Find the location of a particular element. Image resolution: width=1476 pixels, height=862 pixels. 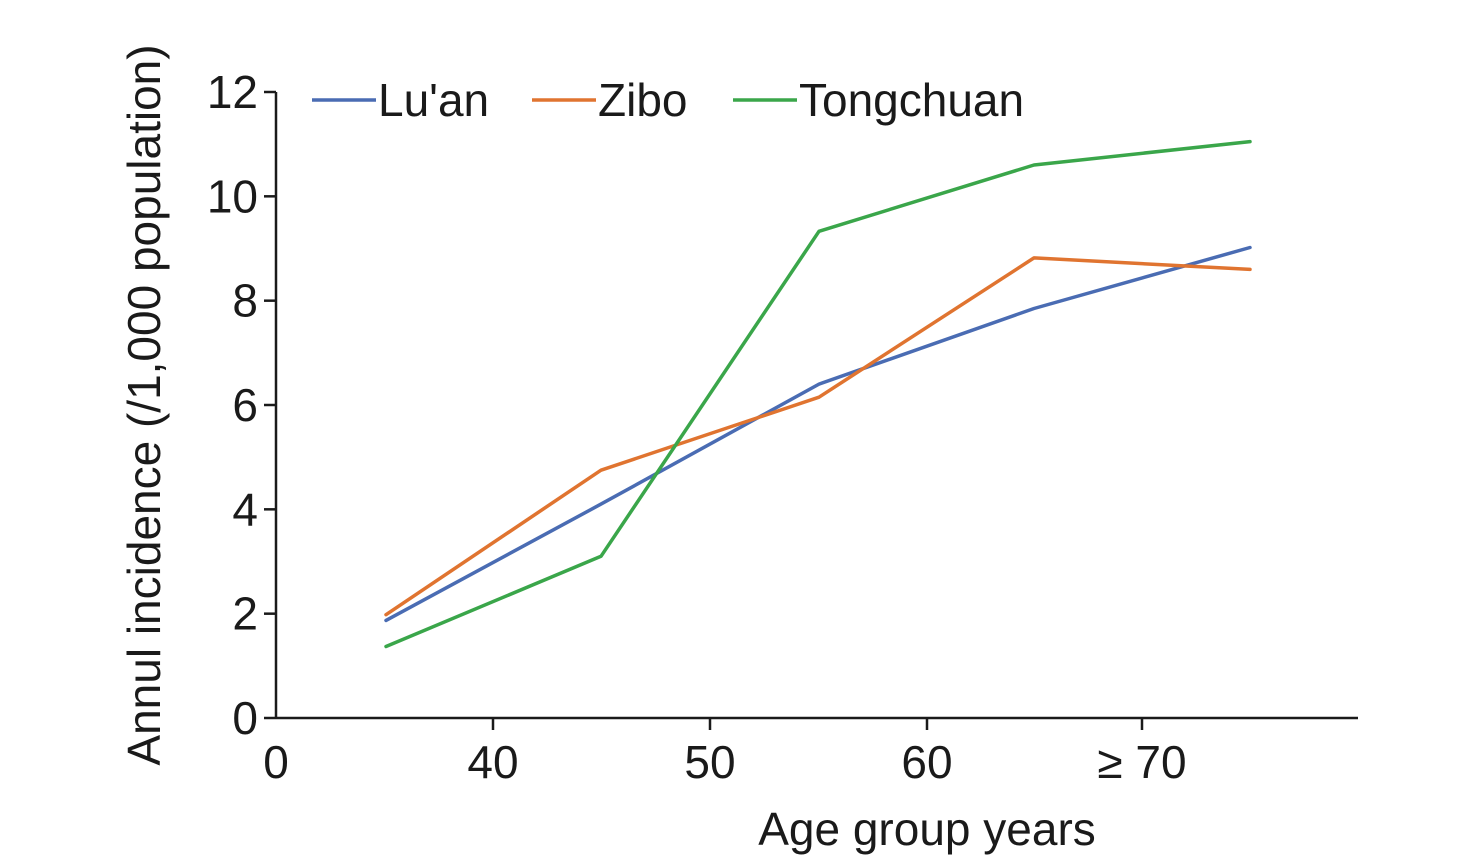

legend-label-zibo: Zibo is located at coordinates (642, 100).